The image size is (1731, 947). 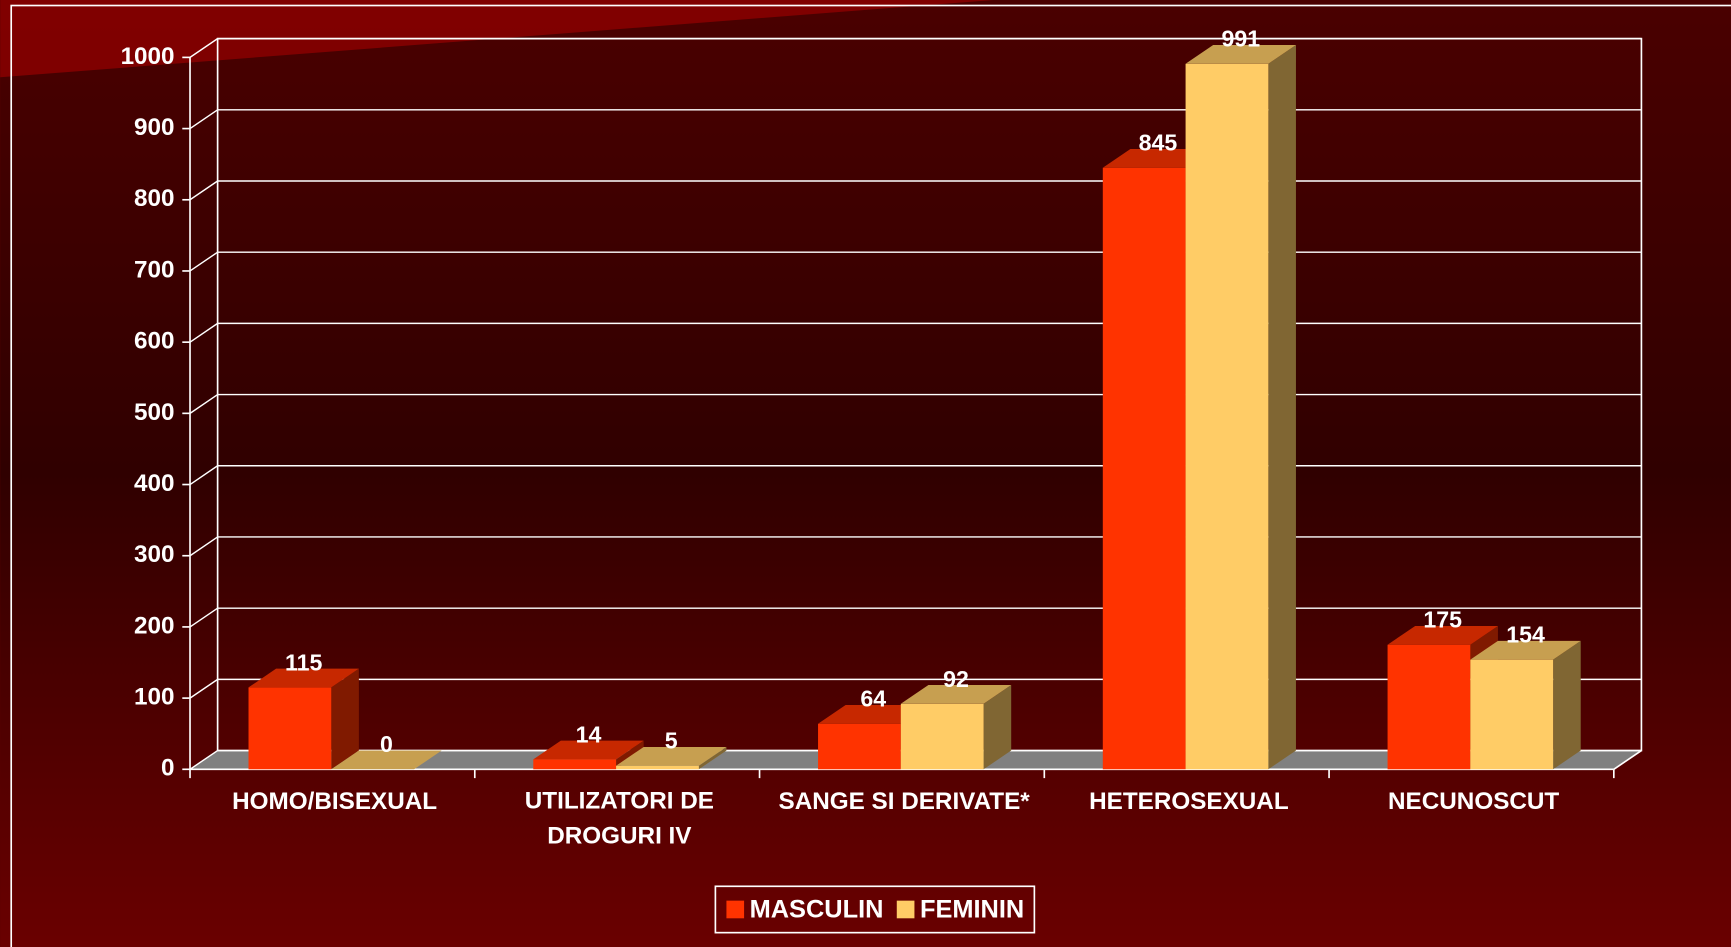 I want to click on legend-box, so click(x=875, y=909).